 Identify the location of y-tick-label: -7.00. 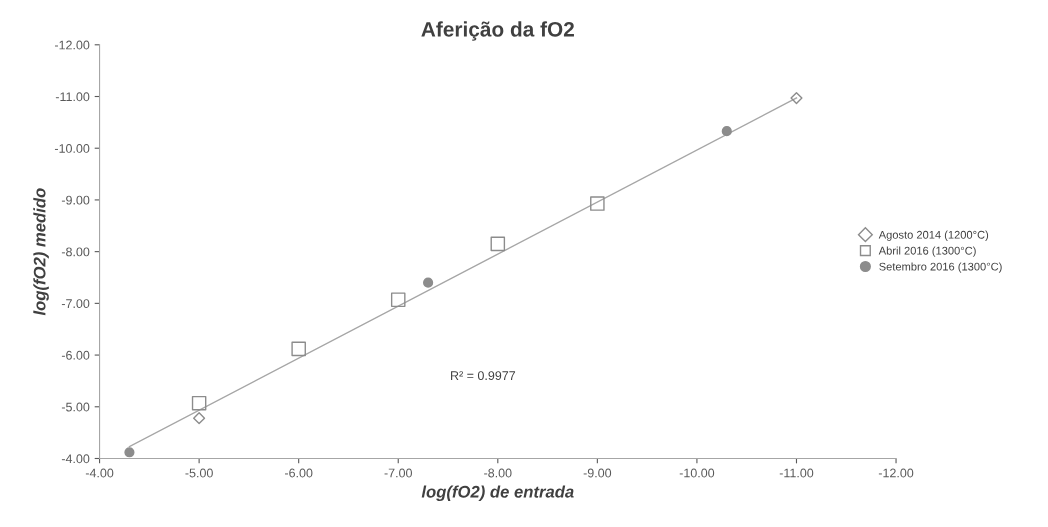
(75, 304).